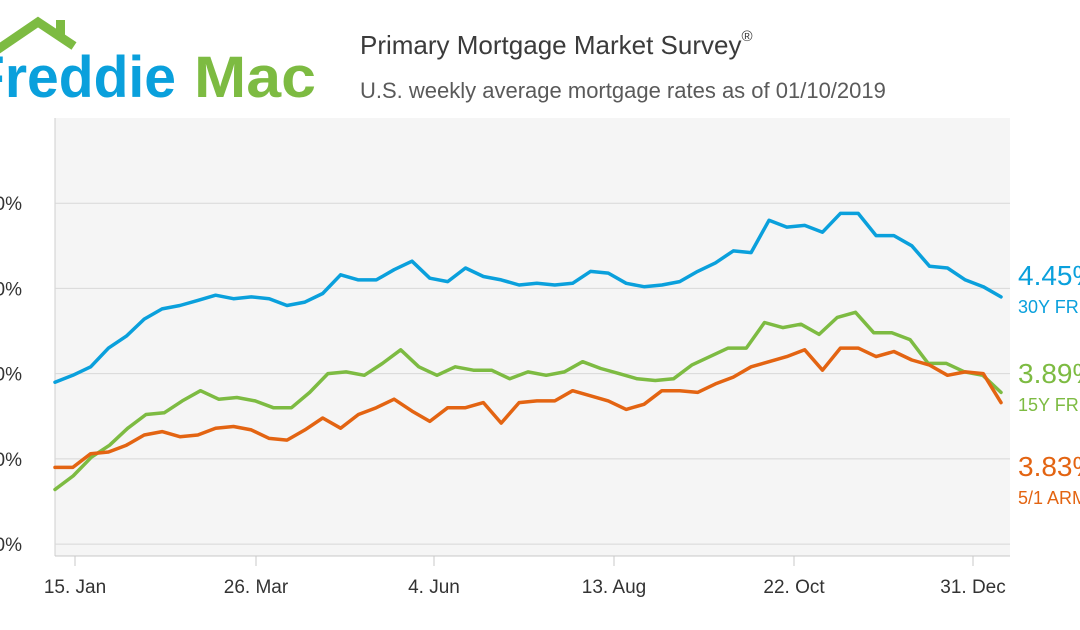  Describe the element at coordinates (11, 204) in the screenshot. I see `y-tick-label: 5.00%` at that location.